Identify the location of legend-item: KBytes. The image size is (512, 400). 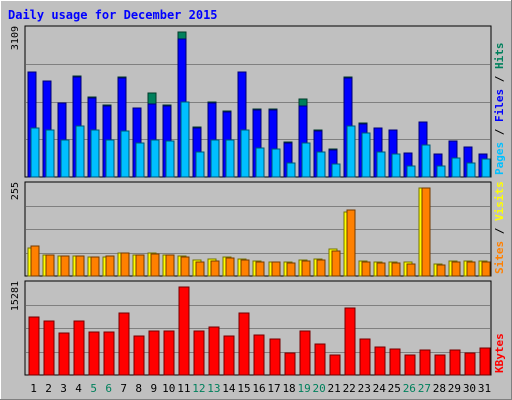
(499, 353).